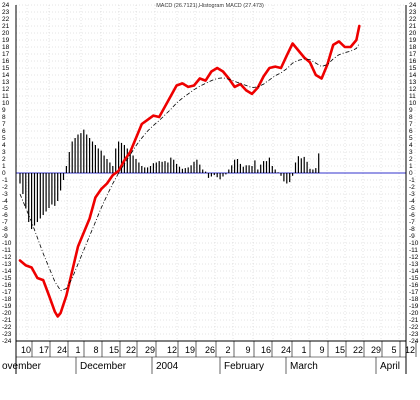 Image resolution: width=420 pixels, height=400 pixels. What do you see at coordinates (414, 320) in the screenshot?
I see `y-tick-label-right: -21` at bounding box center [414, 320].